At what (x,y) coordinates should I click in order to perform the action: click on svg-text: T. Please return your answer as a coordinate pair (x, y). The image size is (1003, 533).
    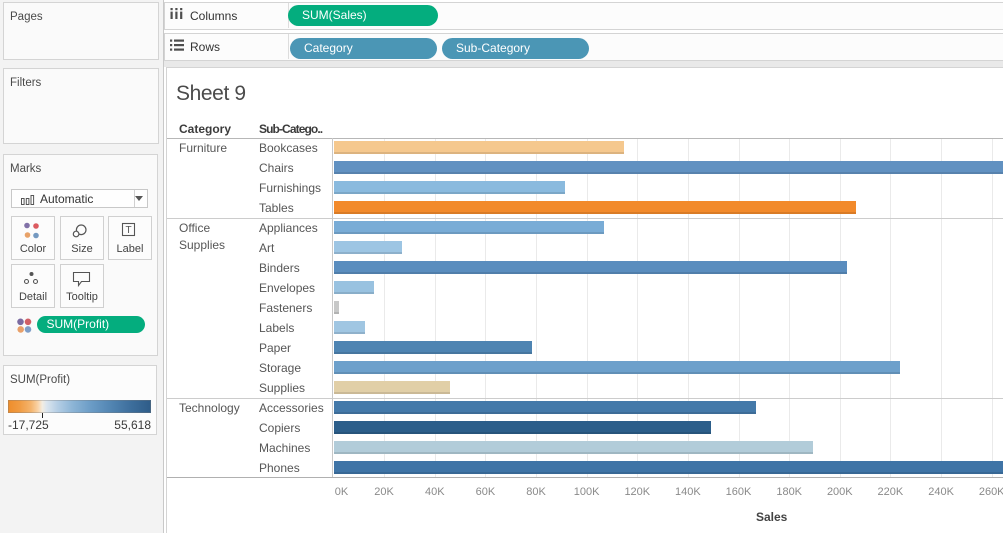
    Looking at the image, I should click on (128, 230).